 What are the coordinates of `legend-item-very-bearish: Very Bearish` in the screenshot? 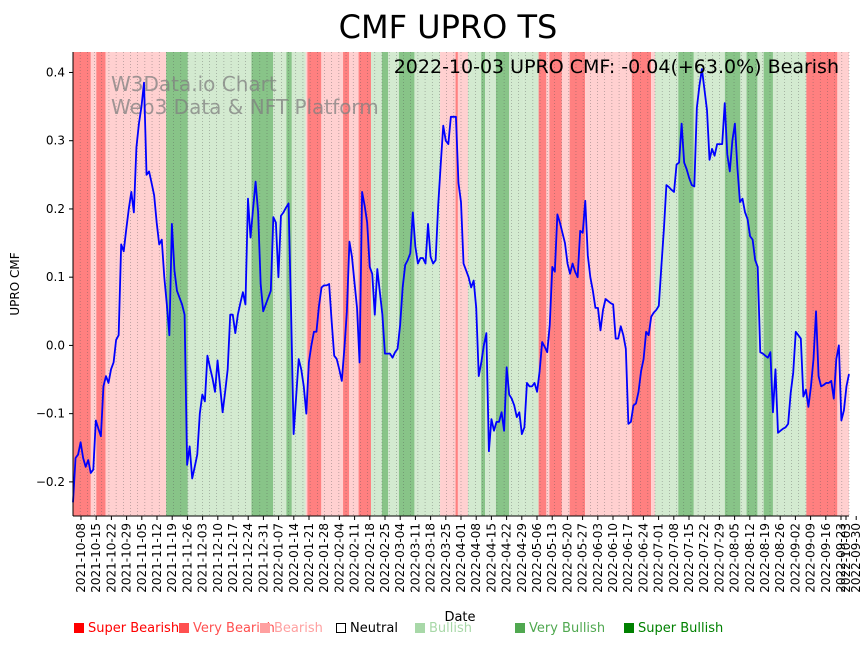 It's located at (227, 628).